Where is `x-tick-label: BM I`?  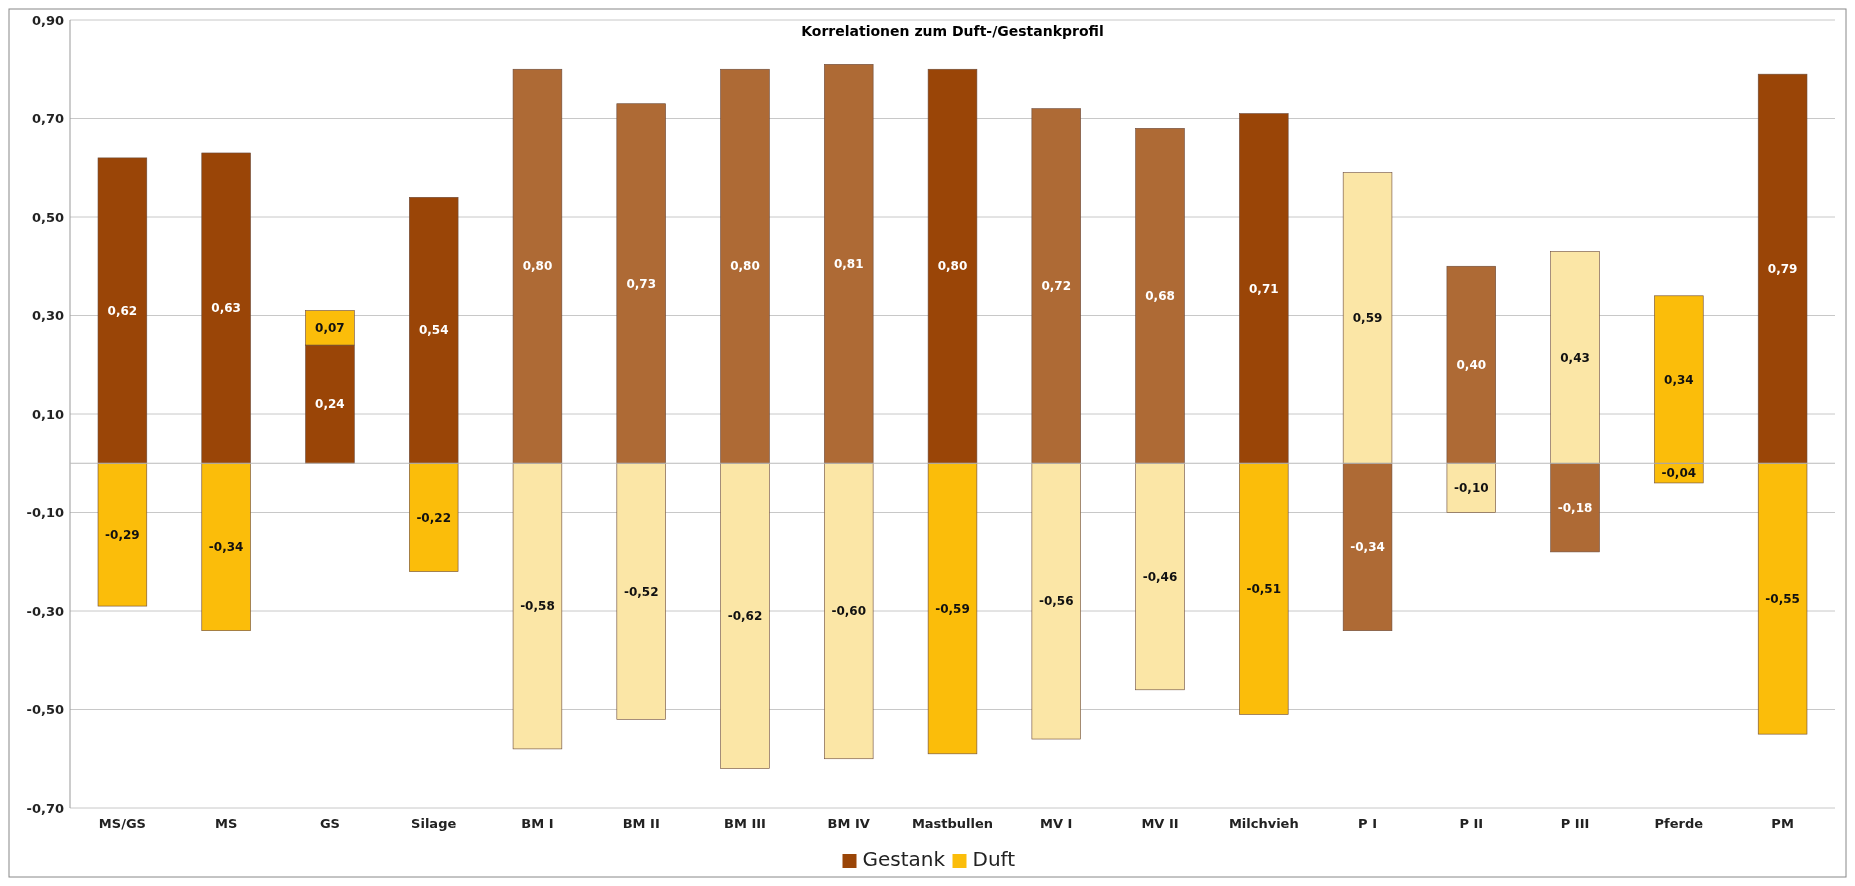
x-tick-label: BM I is located at coordinates (537, 823).